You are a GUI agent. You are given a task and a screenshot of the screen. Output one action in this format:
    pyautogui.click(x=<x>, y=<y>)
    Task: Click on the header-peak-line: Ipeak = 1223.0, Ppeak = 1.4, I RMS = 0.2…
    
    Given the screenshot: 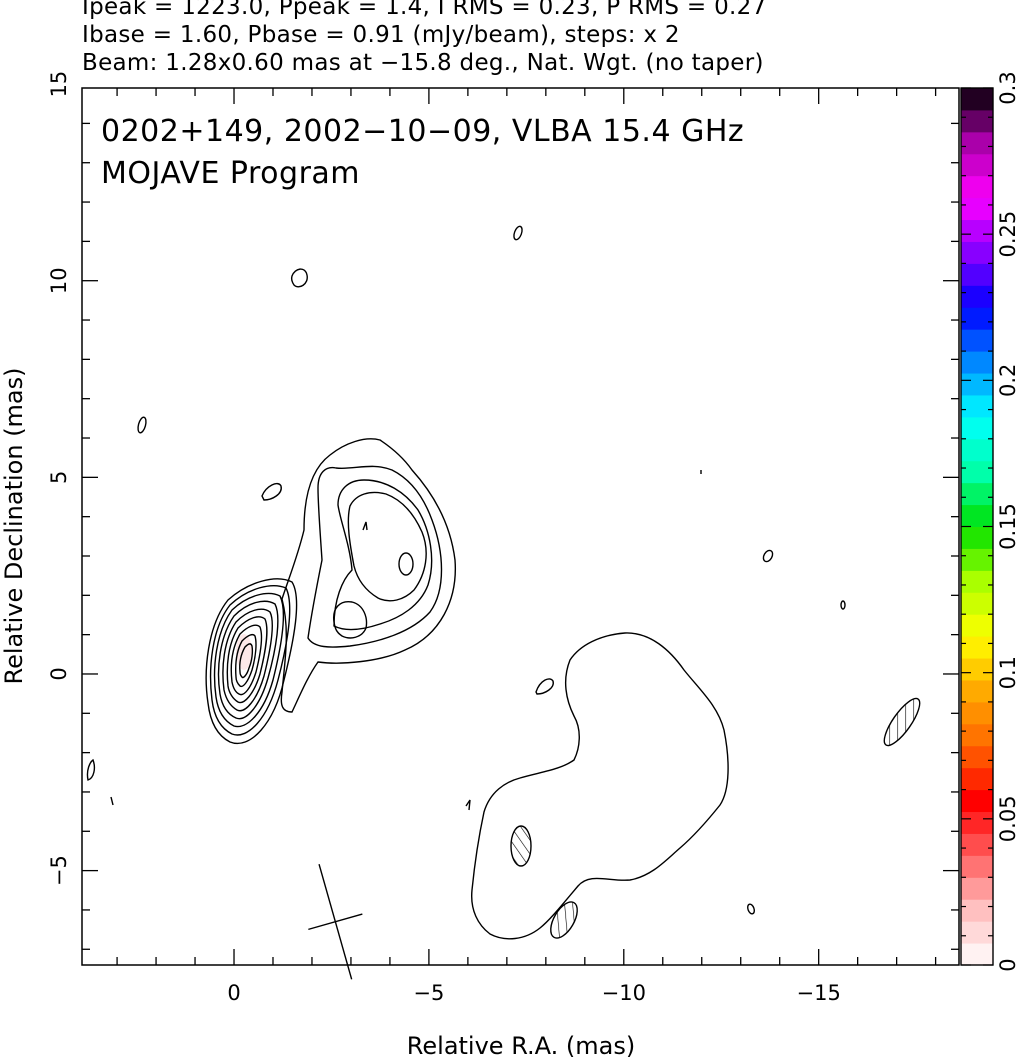 What is the action you would take?
    pyautogui.click(x=424, y=10)
    